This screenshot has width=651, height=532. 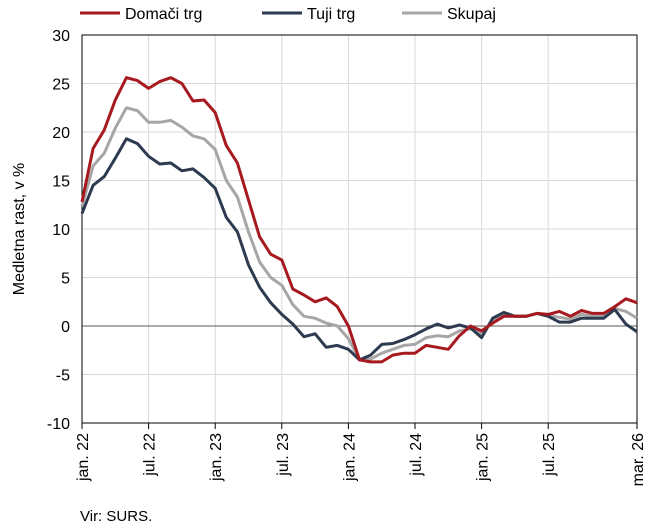 I want to click on y-tick-label: 10, so click(x=61, y=230).